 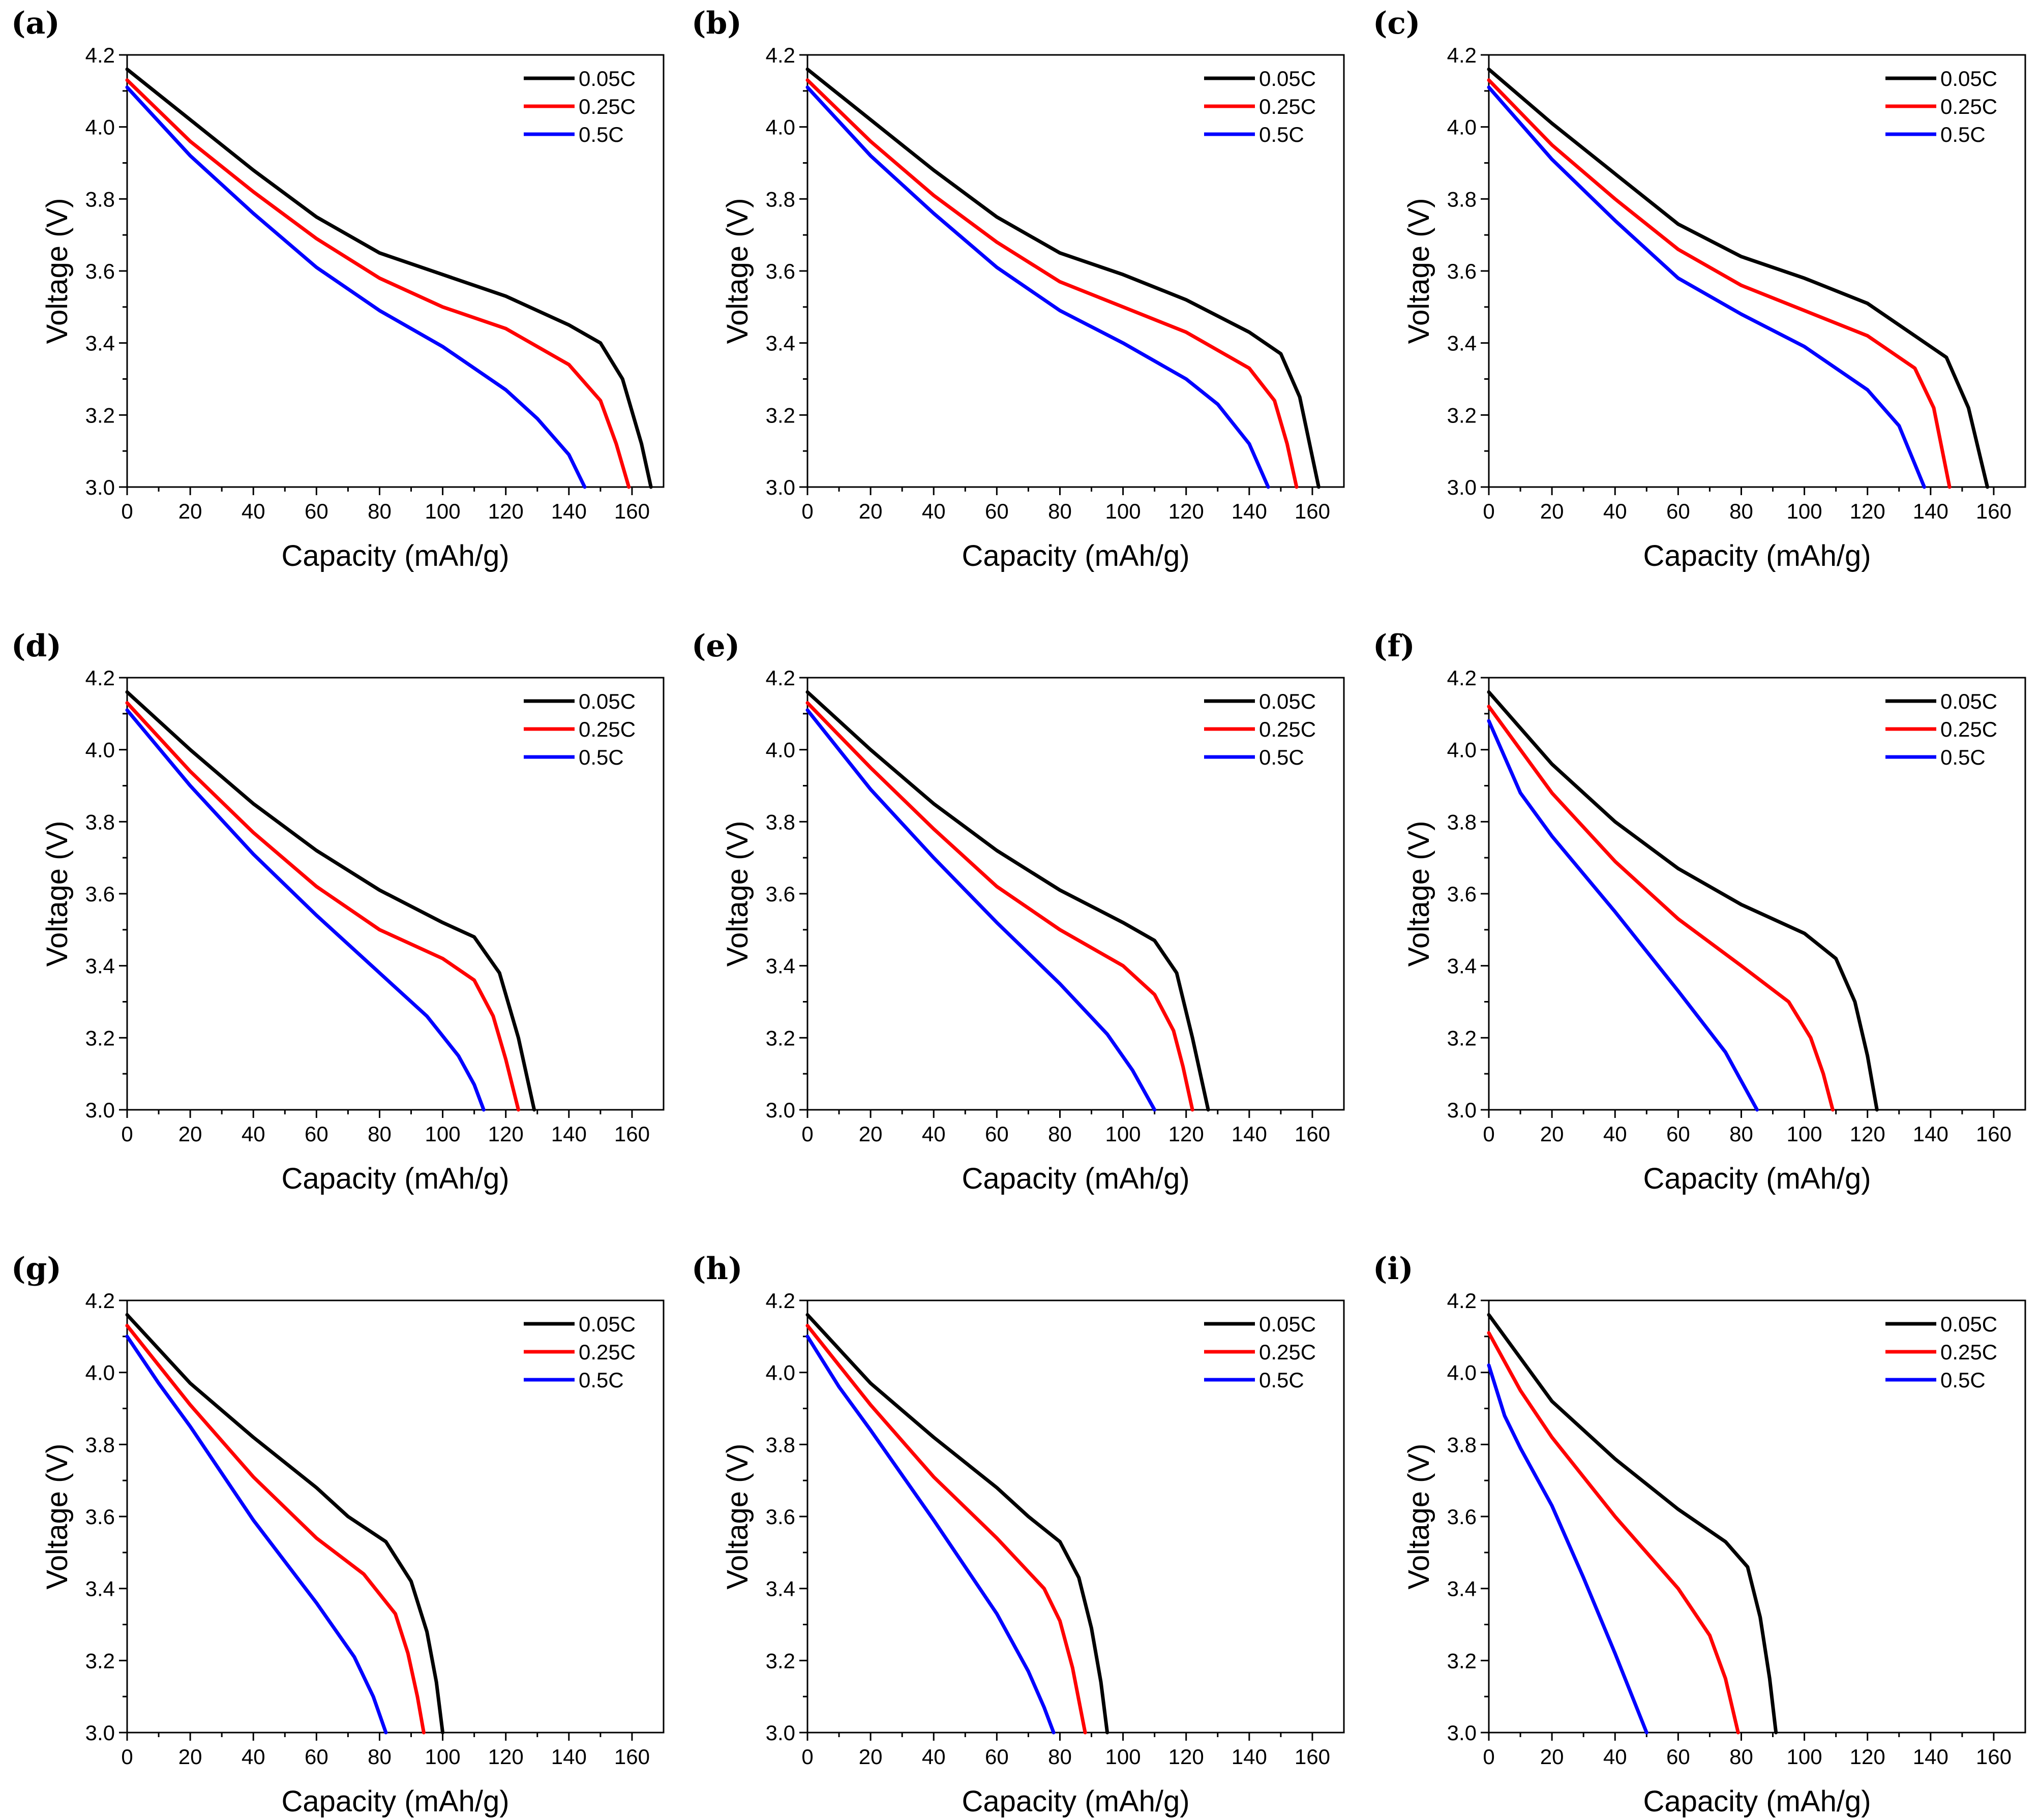 What do you see at coordinates (716, 646) in the screenshot?
I see `panel-label: (e)` at bounding box center [716, 646].